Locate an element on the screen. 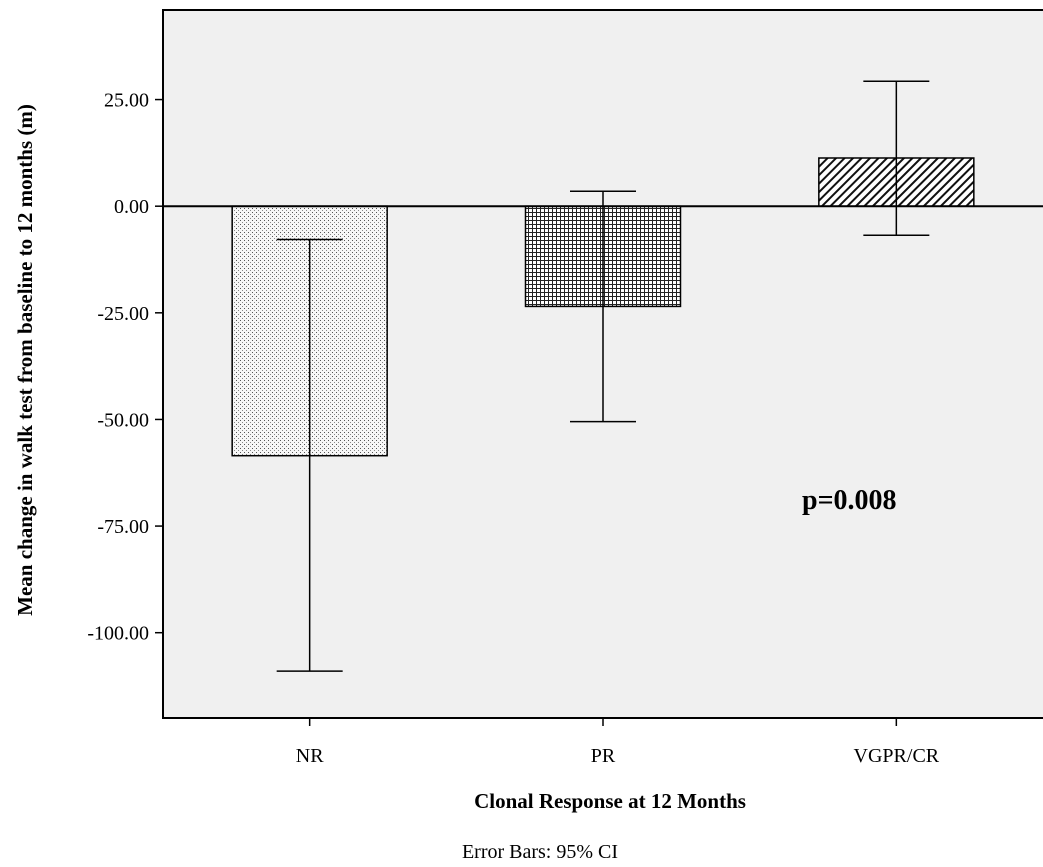 The image size is (1043, 867). error-bar-vgpr-cr is located at coordinates (896, 158).